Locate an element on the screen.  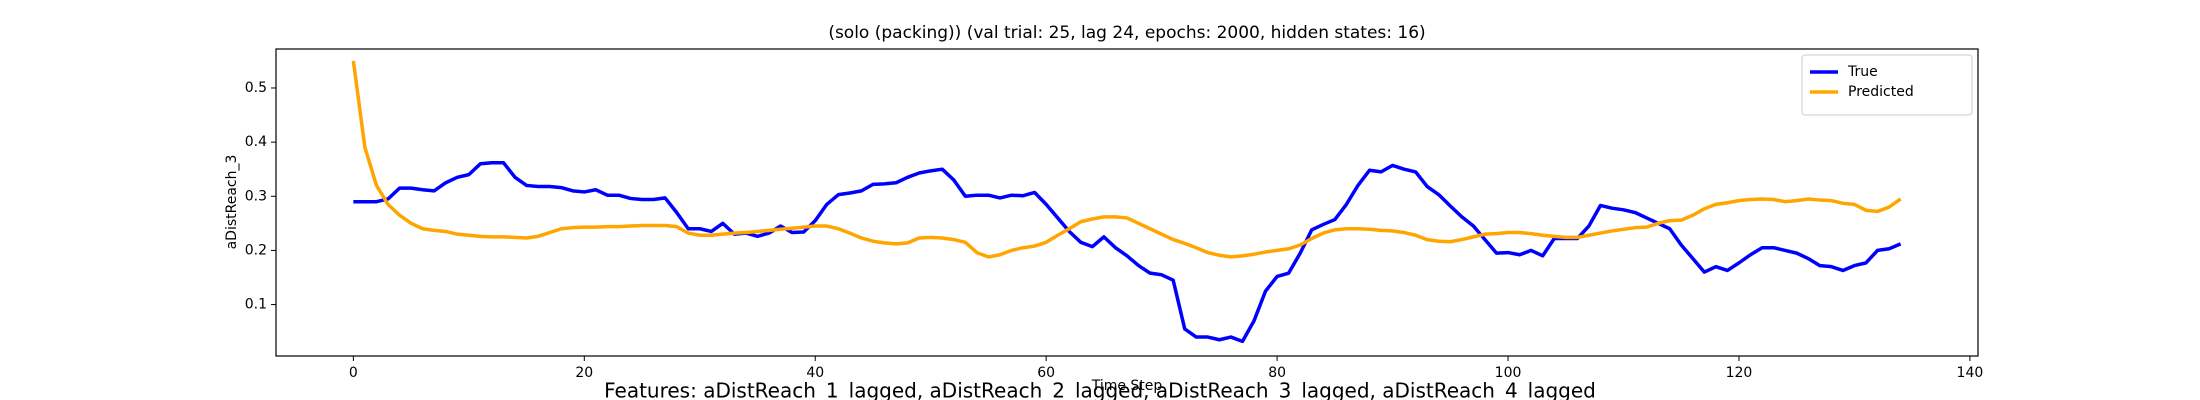
y-tick-label: 0.3 is located at coordinates (256, 196).